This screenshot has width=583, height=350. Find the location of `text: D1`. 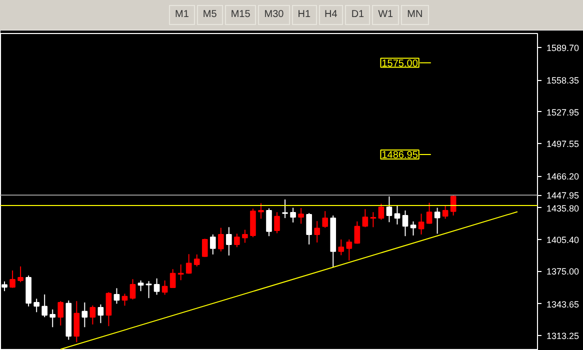

text: D1 is located at coordinates (357, 15).